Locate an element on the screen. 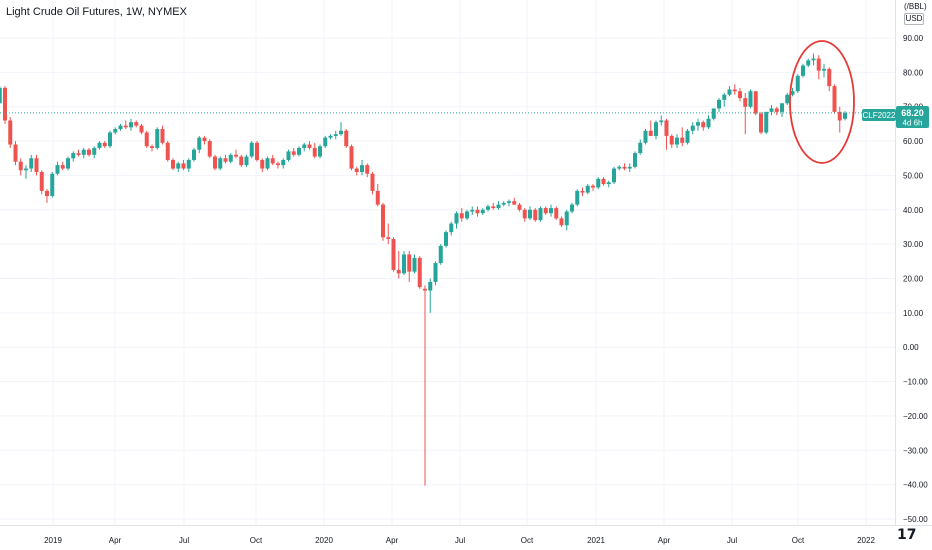 This screenshot has width=932, height=550. tradingview-logo-icon: 17 is located at coordinates (907, 535).